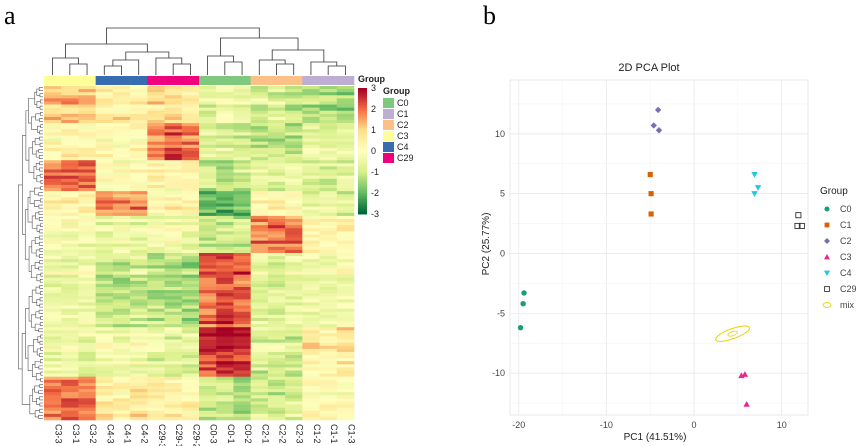  What do you see at coordinates (317, 434) in the screenshot?
I see `column-label: C1-2` at bounding box center [317, 434].